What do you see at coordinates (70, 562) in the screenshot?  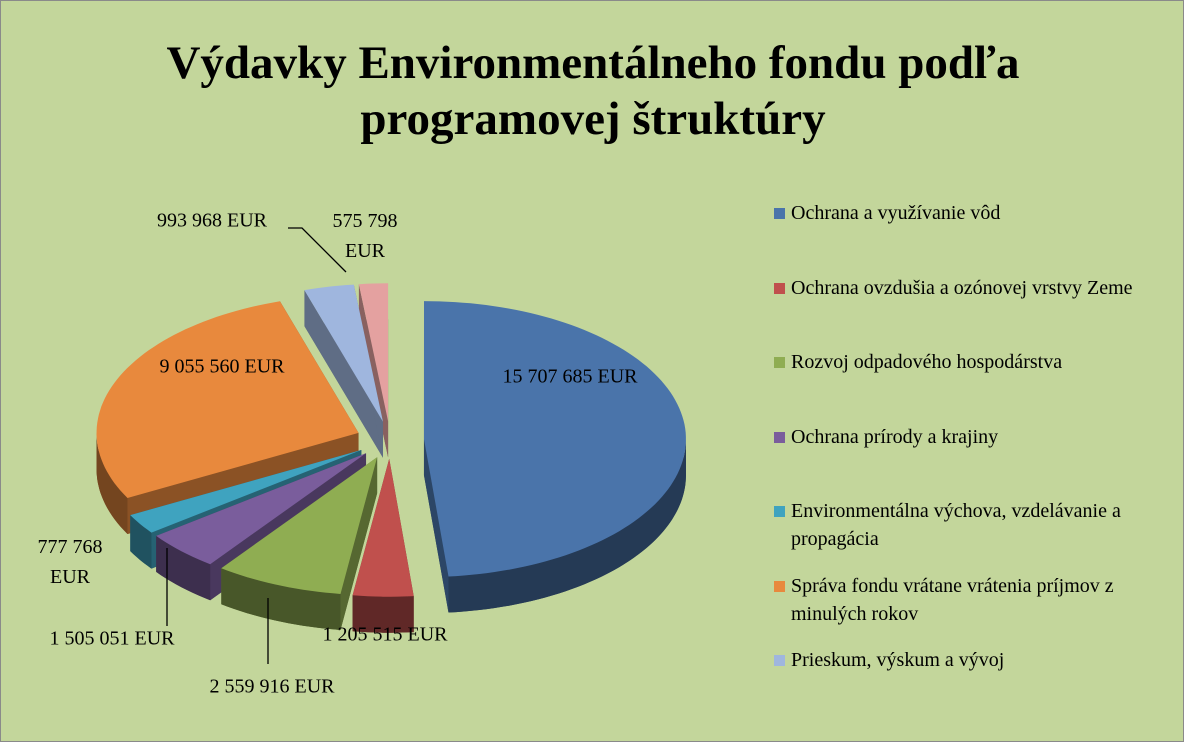 I see `data-label: 777 768 EUR` at bounding box center [70, 562].